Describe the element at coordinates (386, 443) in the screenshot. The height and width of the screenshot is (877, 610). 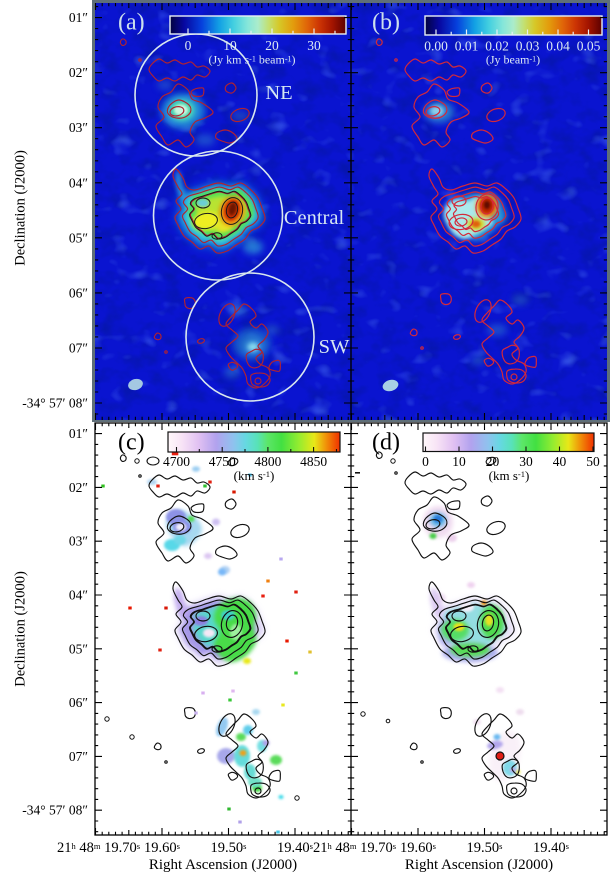
I see `svg-text: (d)` at that location.